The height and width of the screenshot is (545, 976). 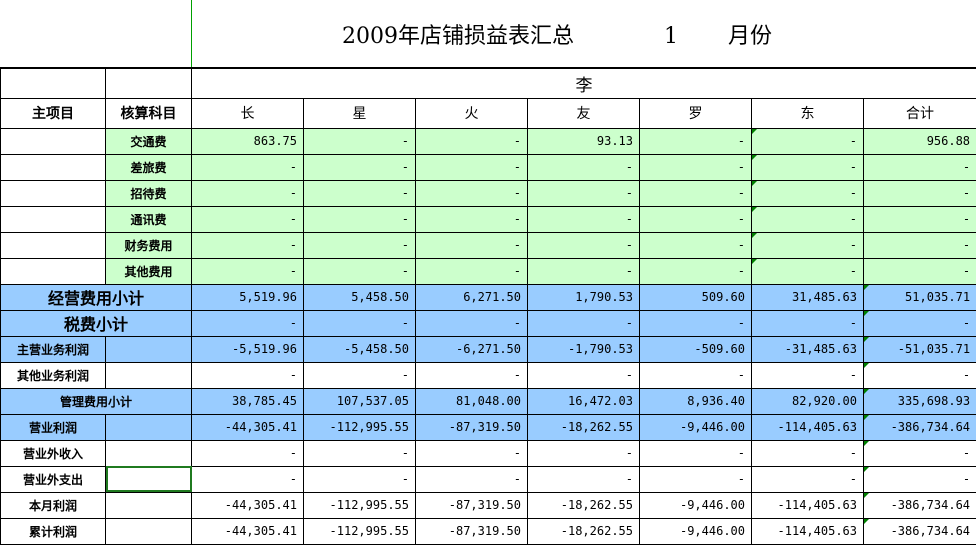 I want to click on value-cell: 8,936.40, so click(x=696, y=401).